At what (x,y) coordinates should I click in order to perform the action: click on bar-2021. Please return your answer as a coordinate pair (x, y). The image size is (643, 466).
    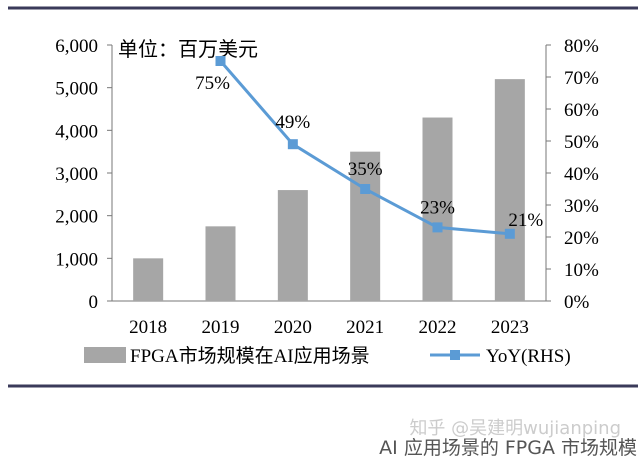
    Looking at the image, I should click on (365, 226).